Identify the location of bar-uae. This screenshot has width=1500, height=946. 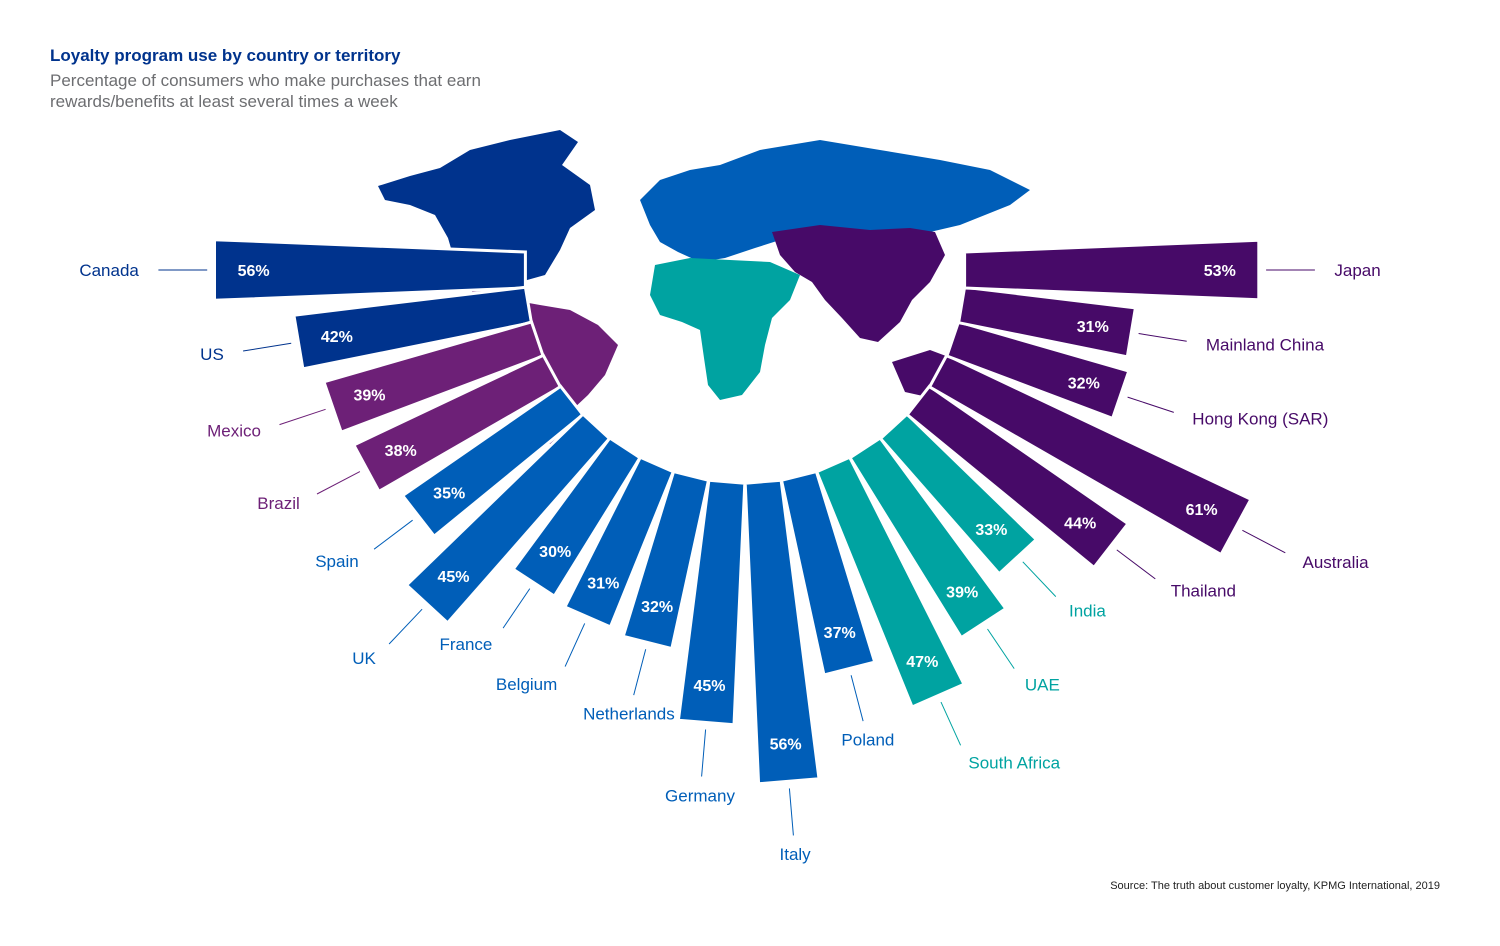
(927, 537).